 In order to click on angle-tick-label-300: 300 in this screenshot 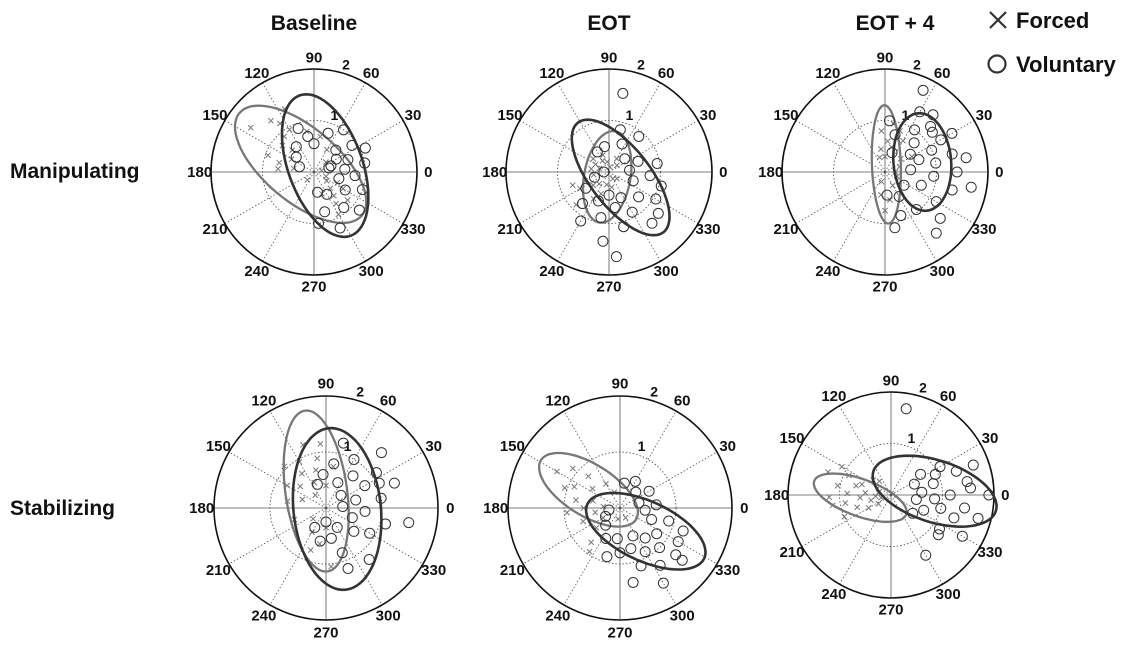, I will do `click(666, 271)`.